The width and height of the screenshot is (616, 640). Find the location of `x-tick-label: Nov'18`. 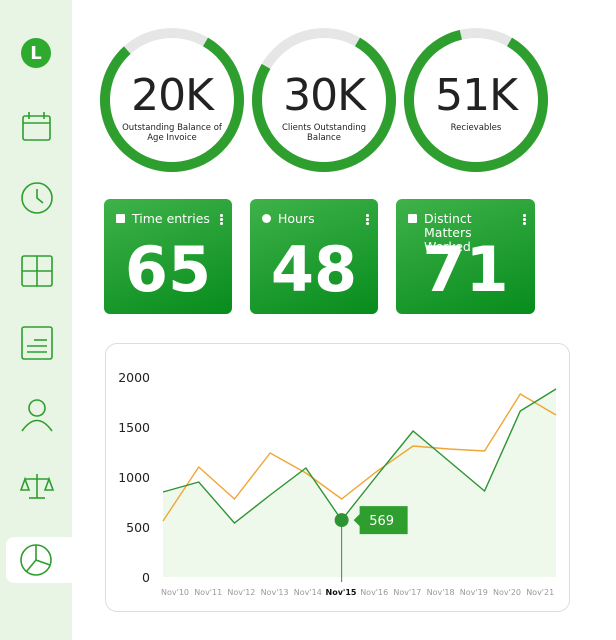

x-tick-label: Nov'18 is located at coordinates (441, 592).